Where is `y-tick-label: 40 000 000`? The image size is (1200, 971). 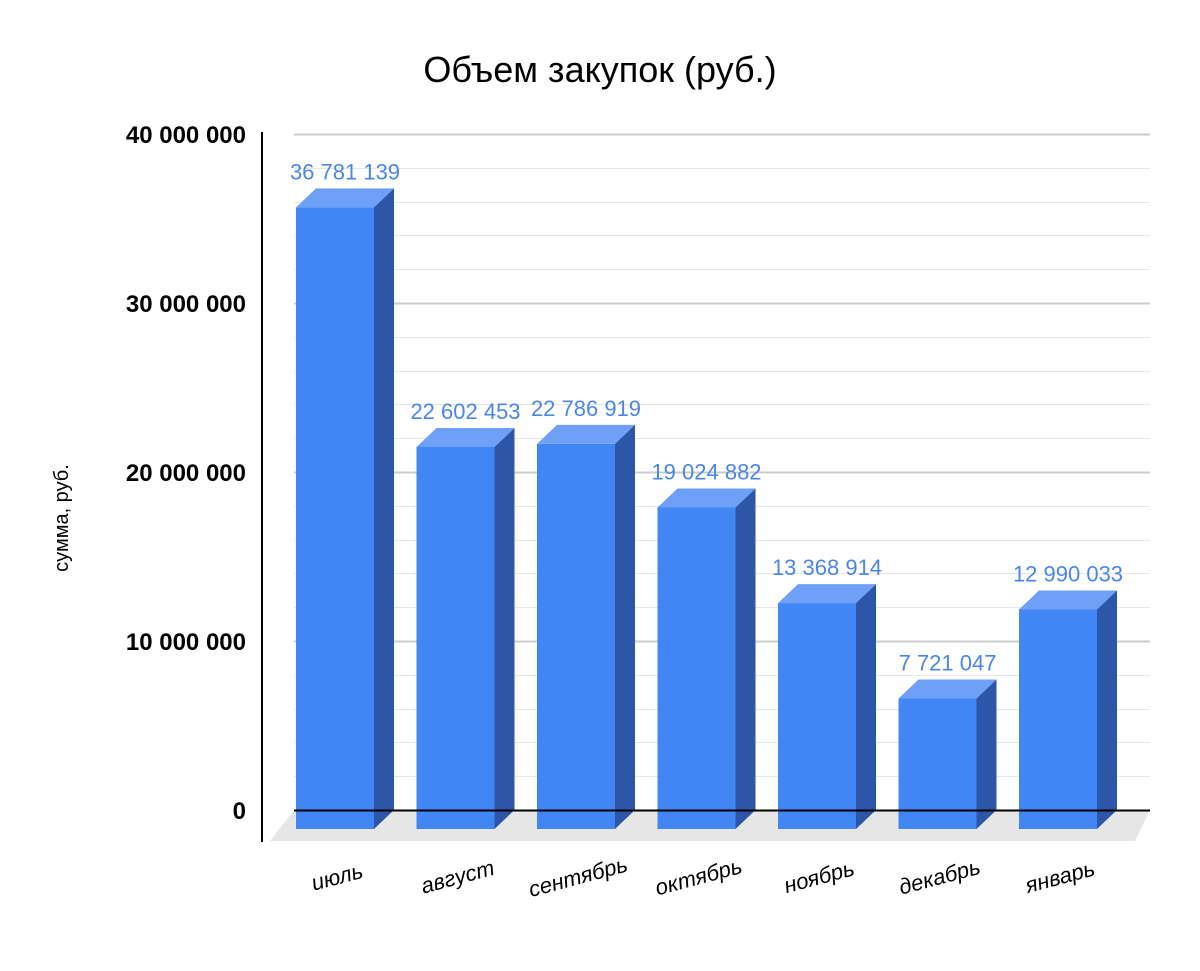
y-tick-label: 40 000 000 is located at coordinates (186, 135).